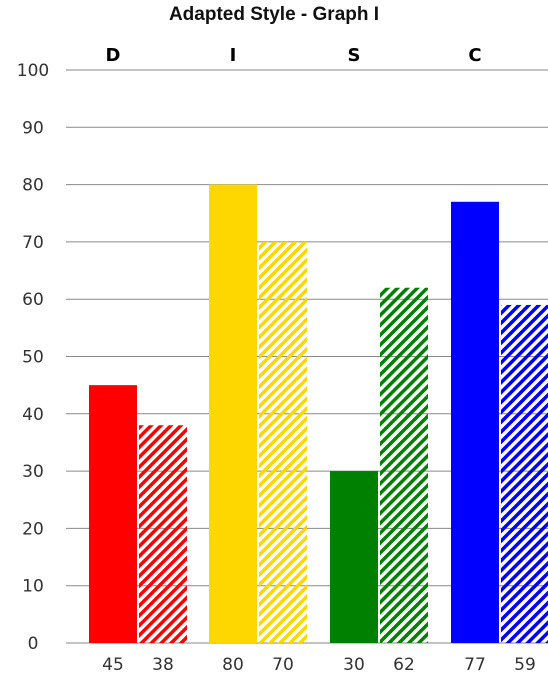 Image resolution: width=548 pixels, height=677 pixels. I want to click on bar-d-hatched, so click(163, 534).